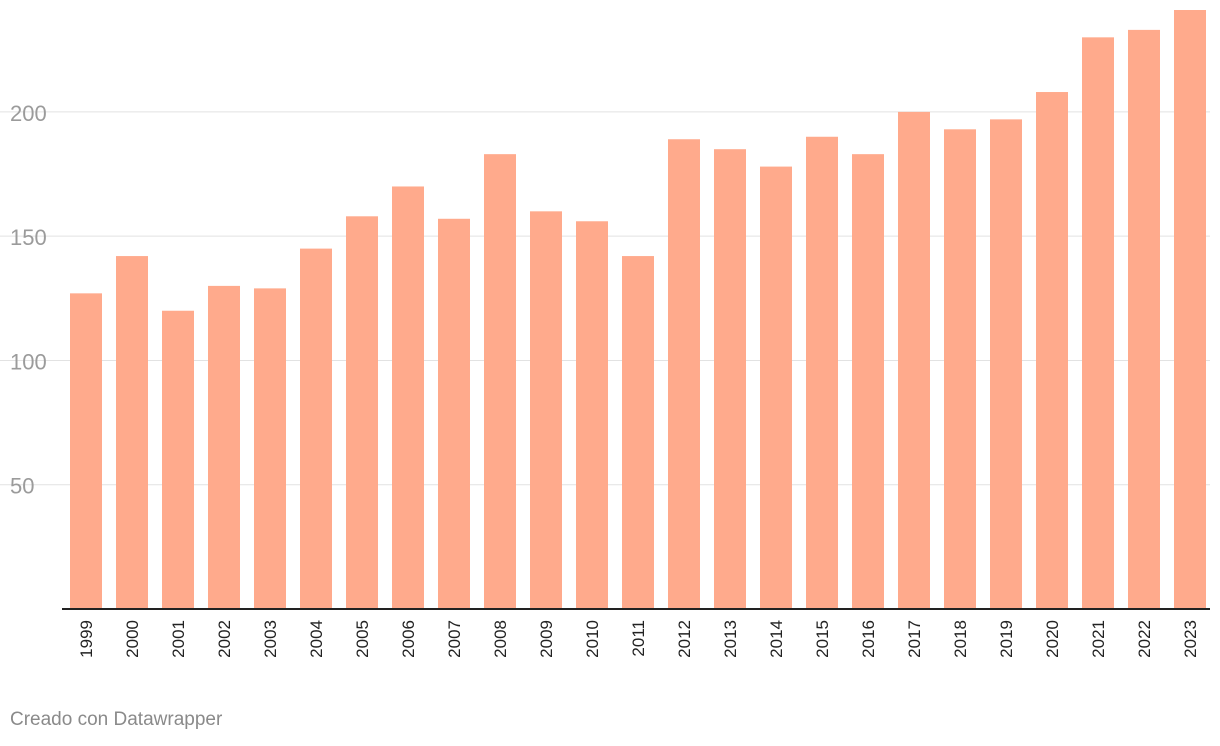 This screenshot has height=746, width=1220. Describe the element at coordinates (270, 639) in the screenshot. I see `x-tick-label: 2003` at that location.